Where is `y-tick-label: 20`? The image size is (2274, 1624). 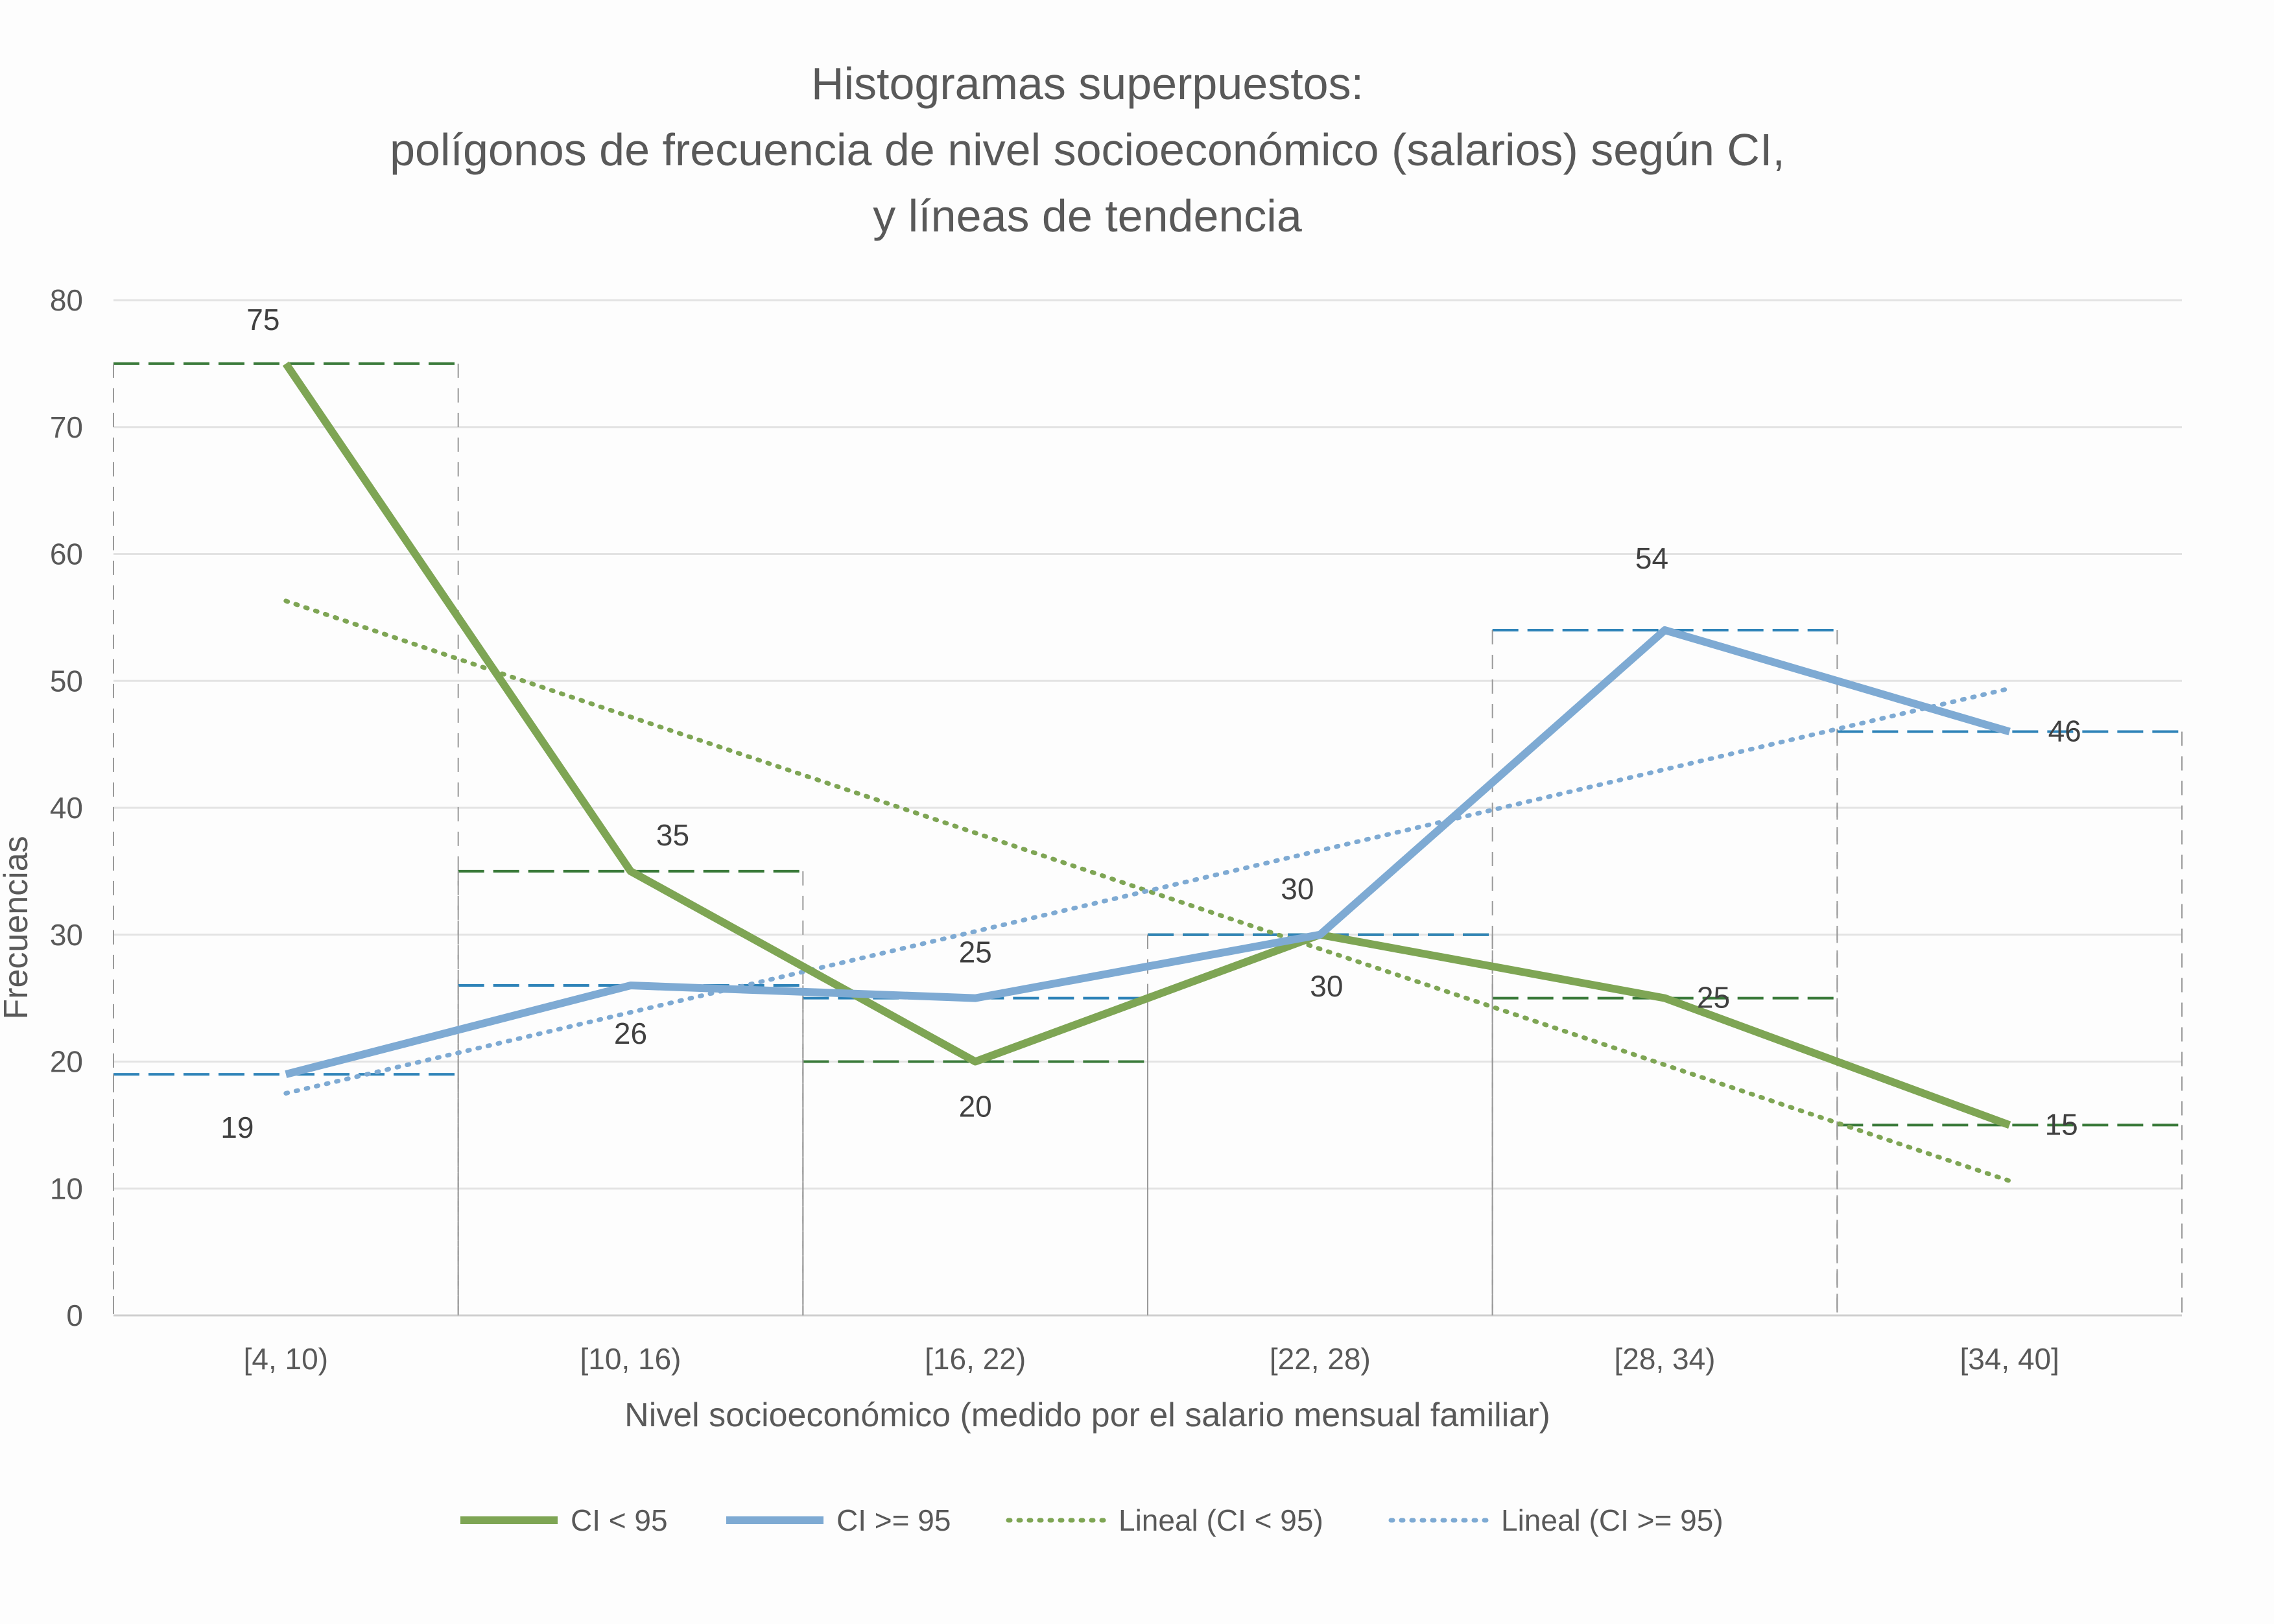 y-tick-label: 20 is located at coordinates (66, 1062).